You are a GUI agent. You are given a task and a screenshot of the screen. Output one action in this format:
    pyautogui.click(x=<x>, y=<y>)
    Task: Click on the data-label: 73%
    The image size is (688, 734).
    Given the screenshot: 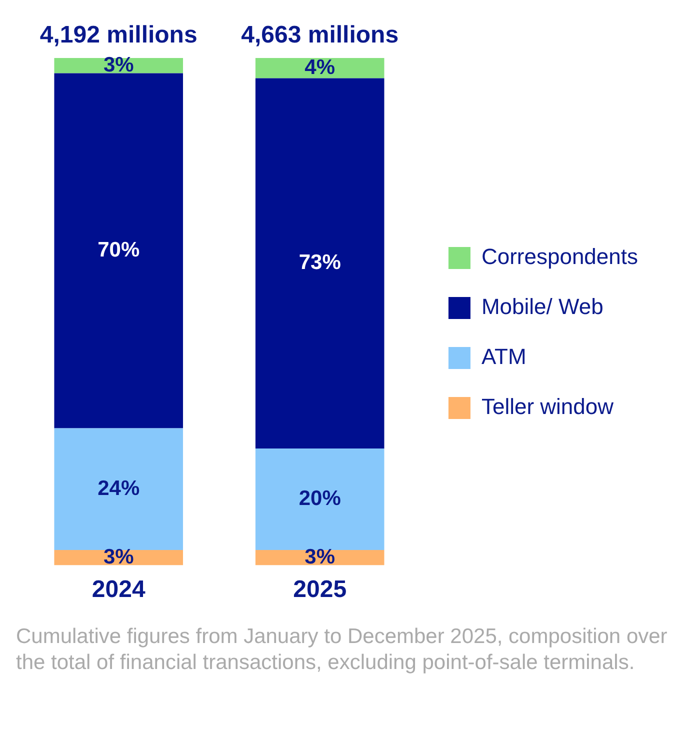 What is the action you would take?
    pyautogui.click(x=320, y=262)
    